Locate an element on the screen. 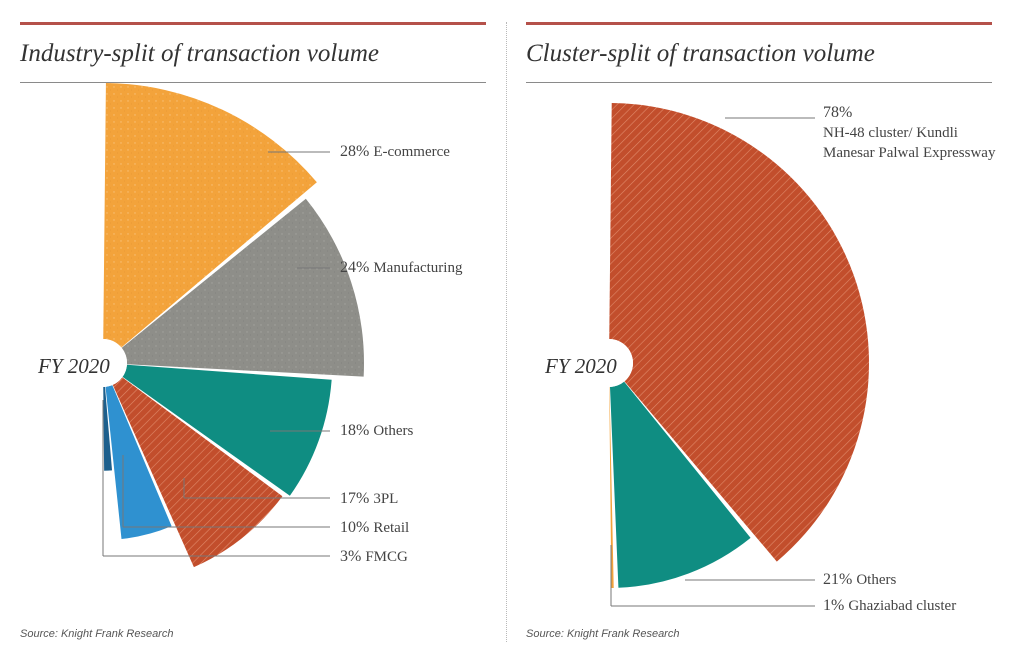 The width and height of the screenshot is (1024, 661). slice-name: FMCG is located at coordinates (386, 557).